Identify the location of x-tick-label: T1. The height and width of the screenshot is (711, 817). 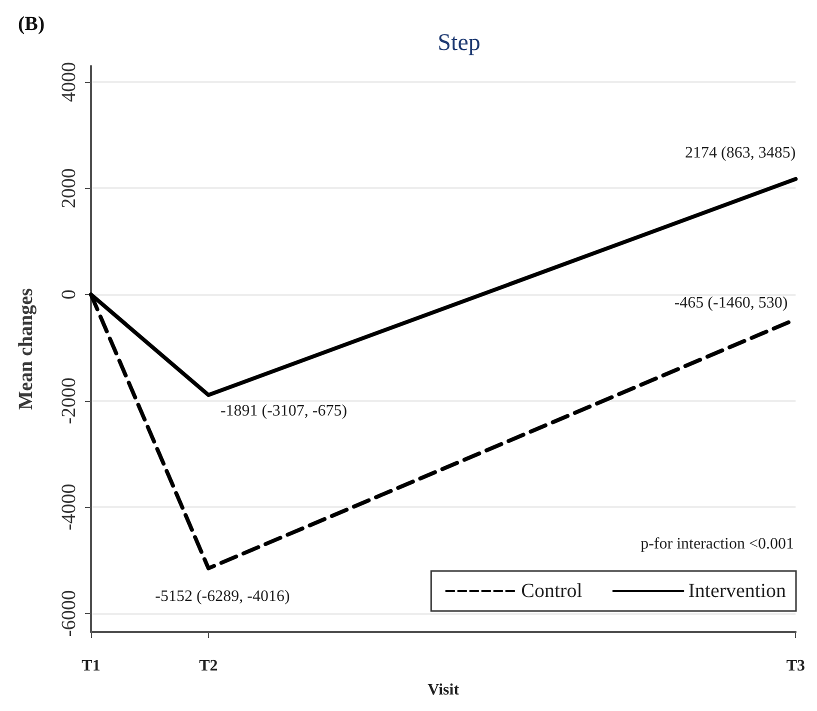
(91, 666).